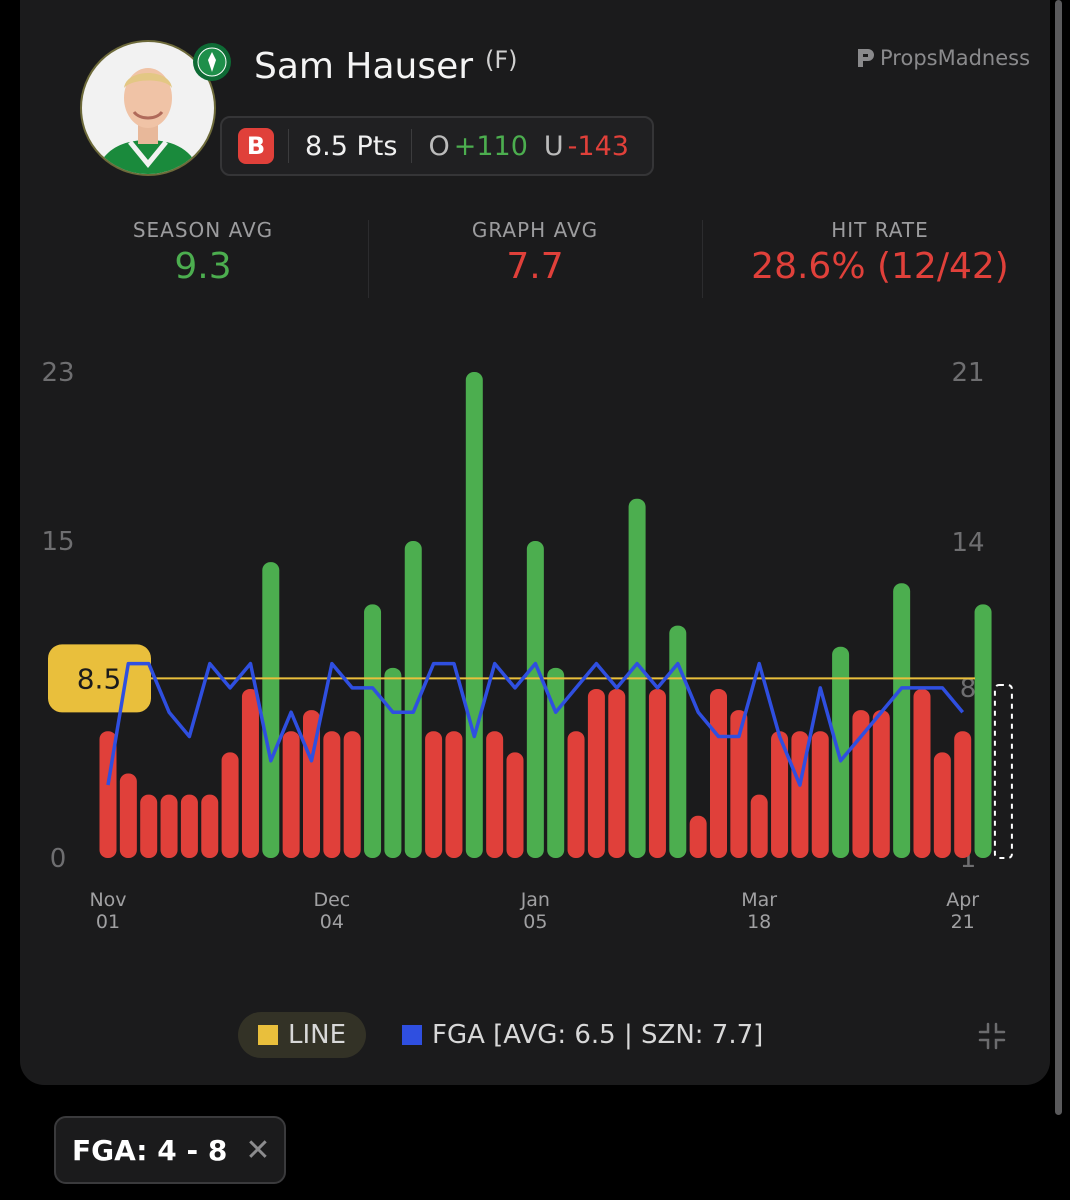 Image resolution: width=1070 pixels, height=1200 pixels. I want to click on close-icon: ✕, so click(258, 1150).